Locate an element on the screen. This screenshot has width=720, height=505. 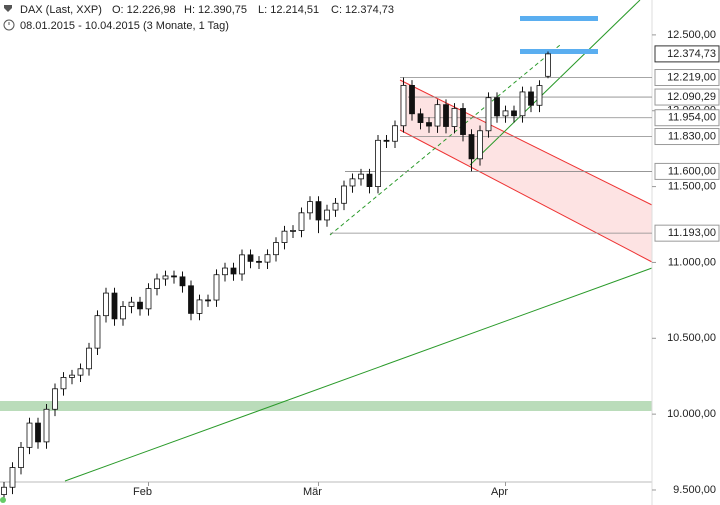
close-text: C: 12.374,73 is located at coordinates (362, 10).